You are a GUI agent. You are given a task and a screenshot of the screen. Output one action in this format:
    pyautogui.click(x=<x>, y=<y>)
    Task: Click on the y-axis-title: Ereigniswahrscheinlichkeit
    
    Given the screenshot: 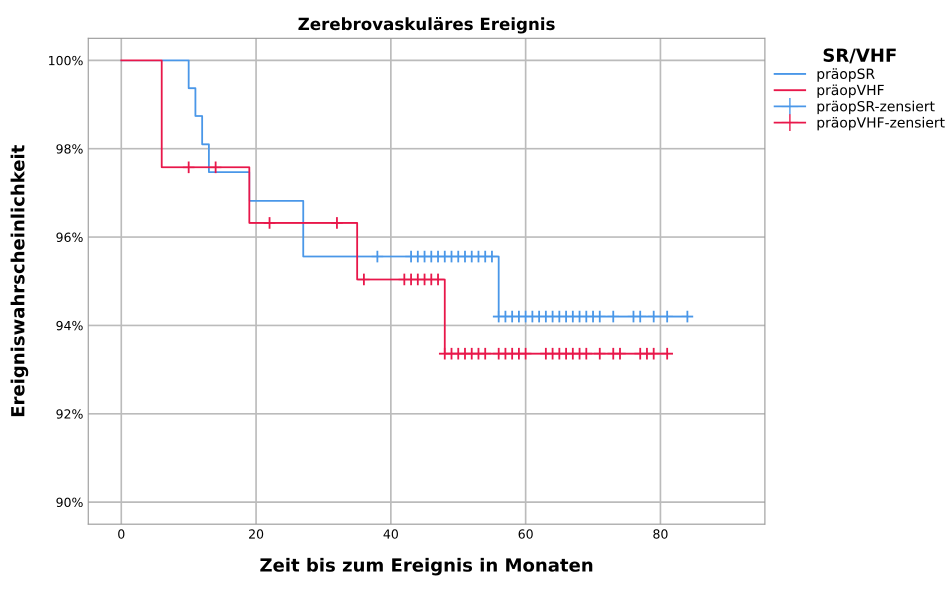 What is the action you would take?
    pyautogui.click(x=19, y=280)
    